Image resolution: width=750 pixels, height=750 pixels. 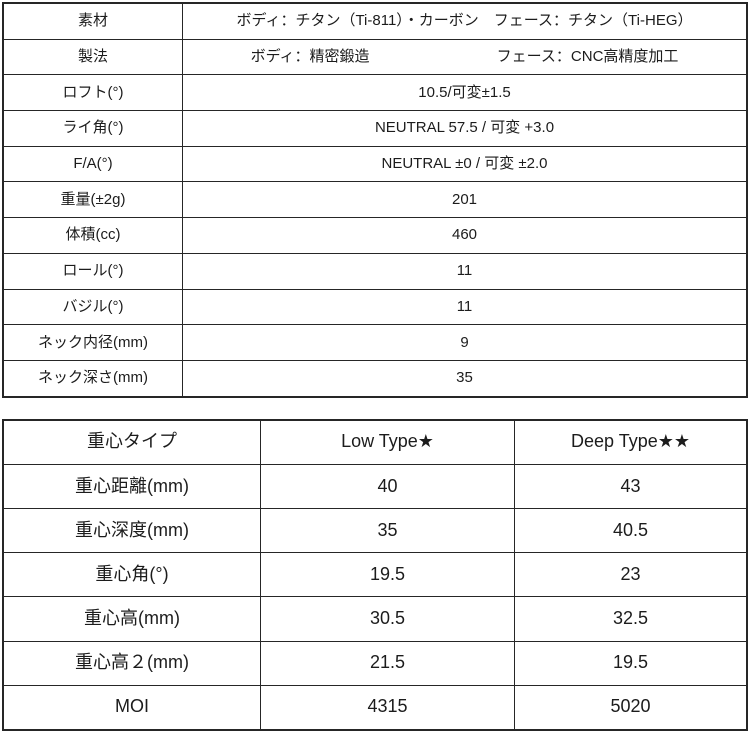 I want to click on spec-value-bulge: 11, so click(x=465, y=307).